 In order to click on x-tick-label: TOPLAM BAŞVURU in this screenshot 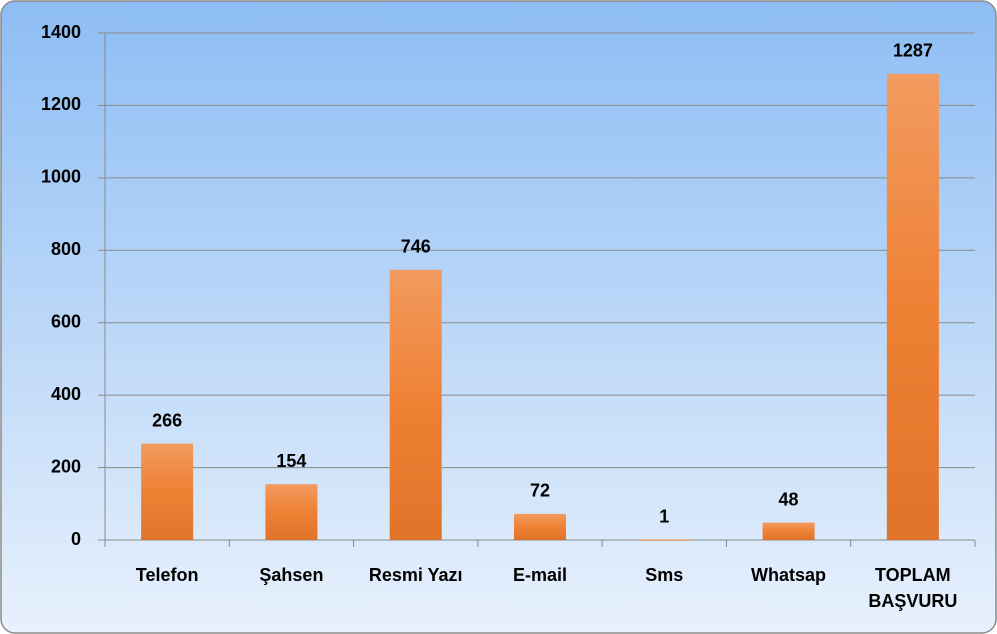, I will do `click(913, 588)`.